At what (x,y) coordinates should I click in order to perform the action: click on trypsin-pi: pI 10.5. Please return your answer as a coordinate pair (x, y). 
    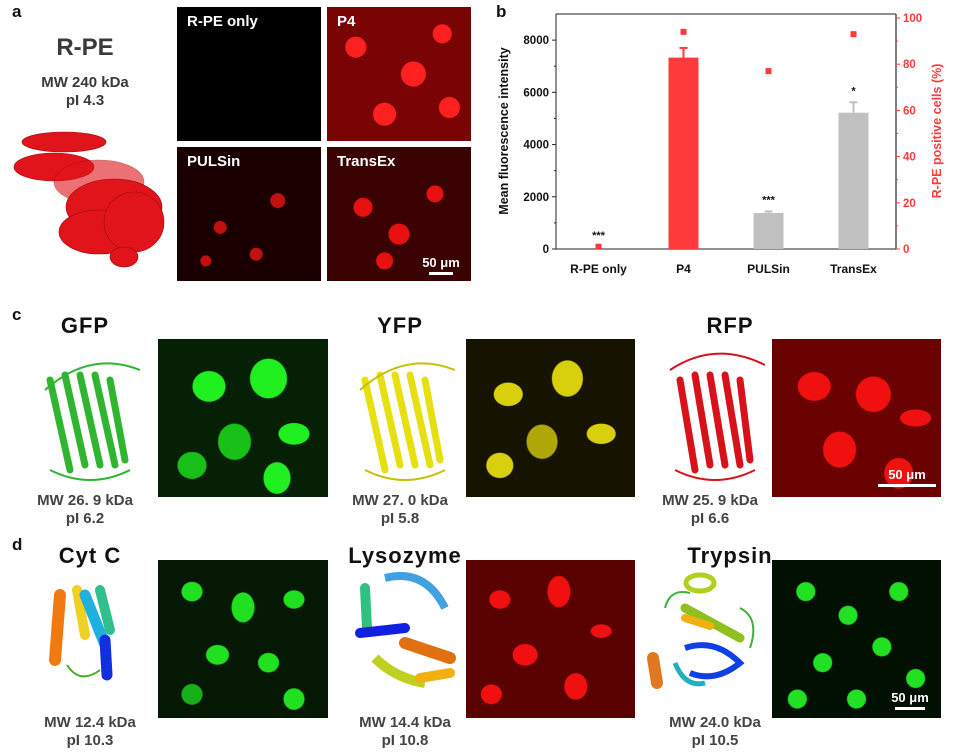
    Looking at the image, I should click on (715, 740).